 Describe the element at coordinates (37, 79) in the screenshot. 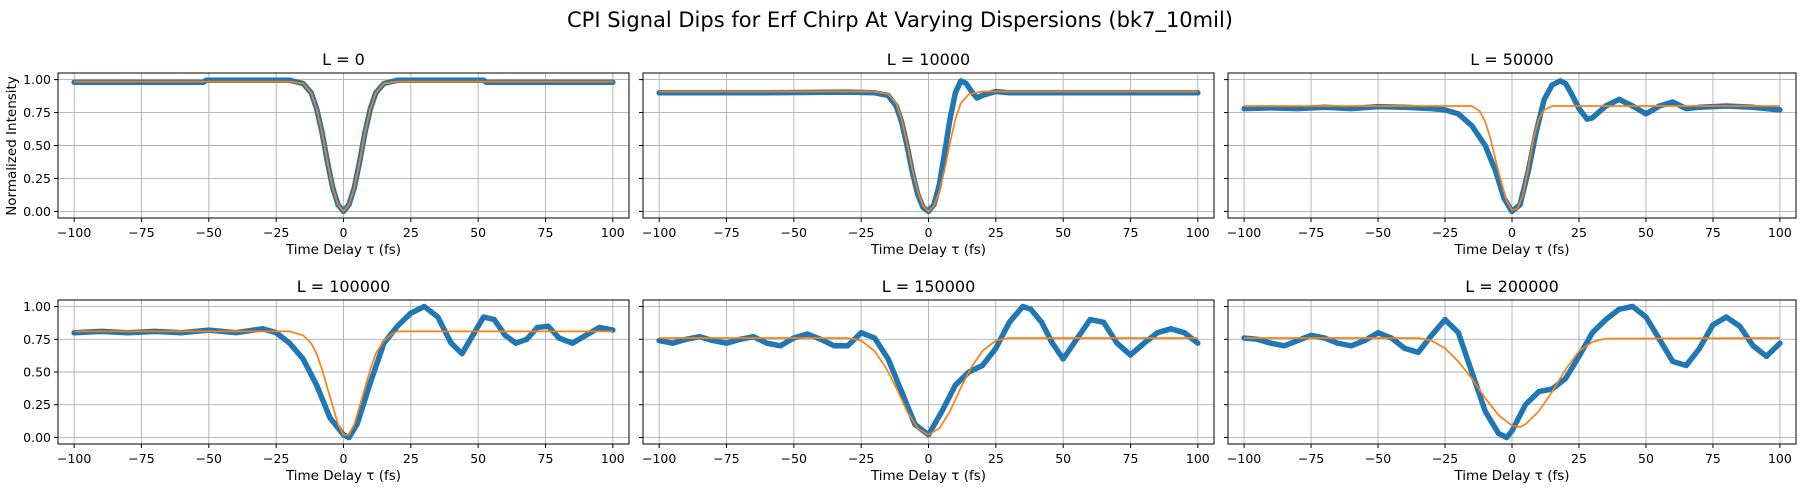

I see `y-tick-label: 1.00` at that location.